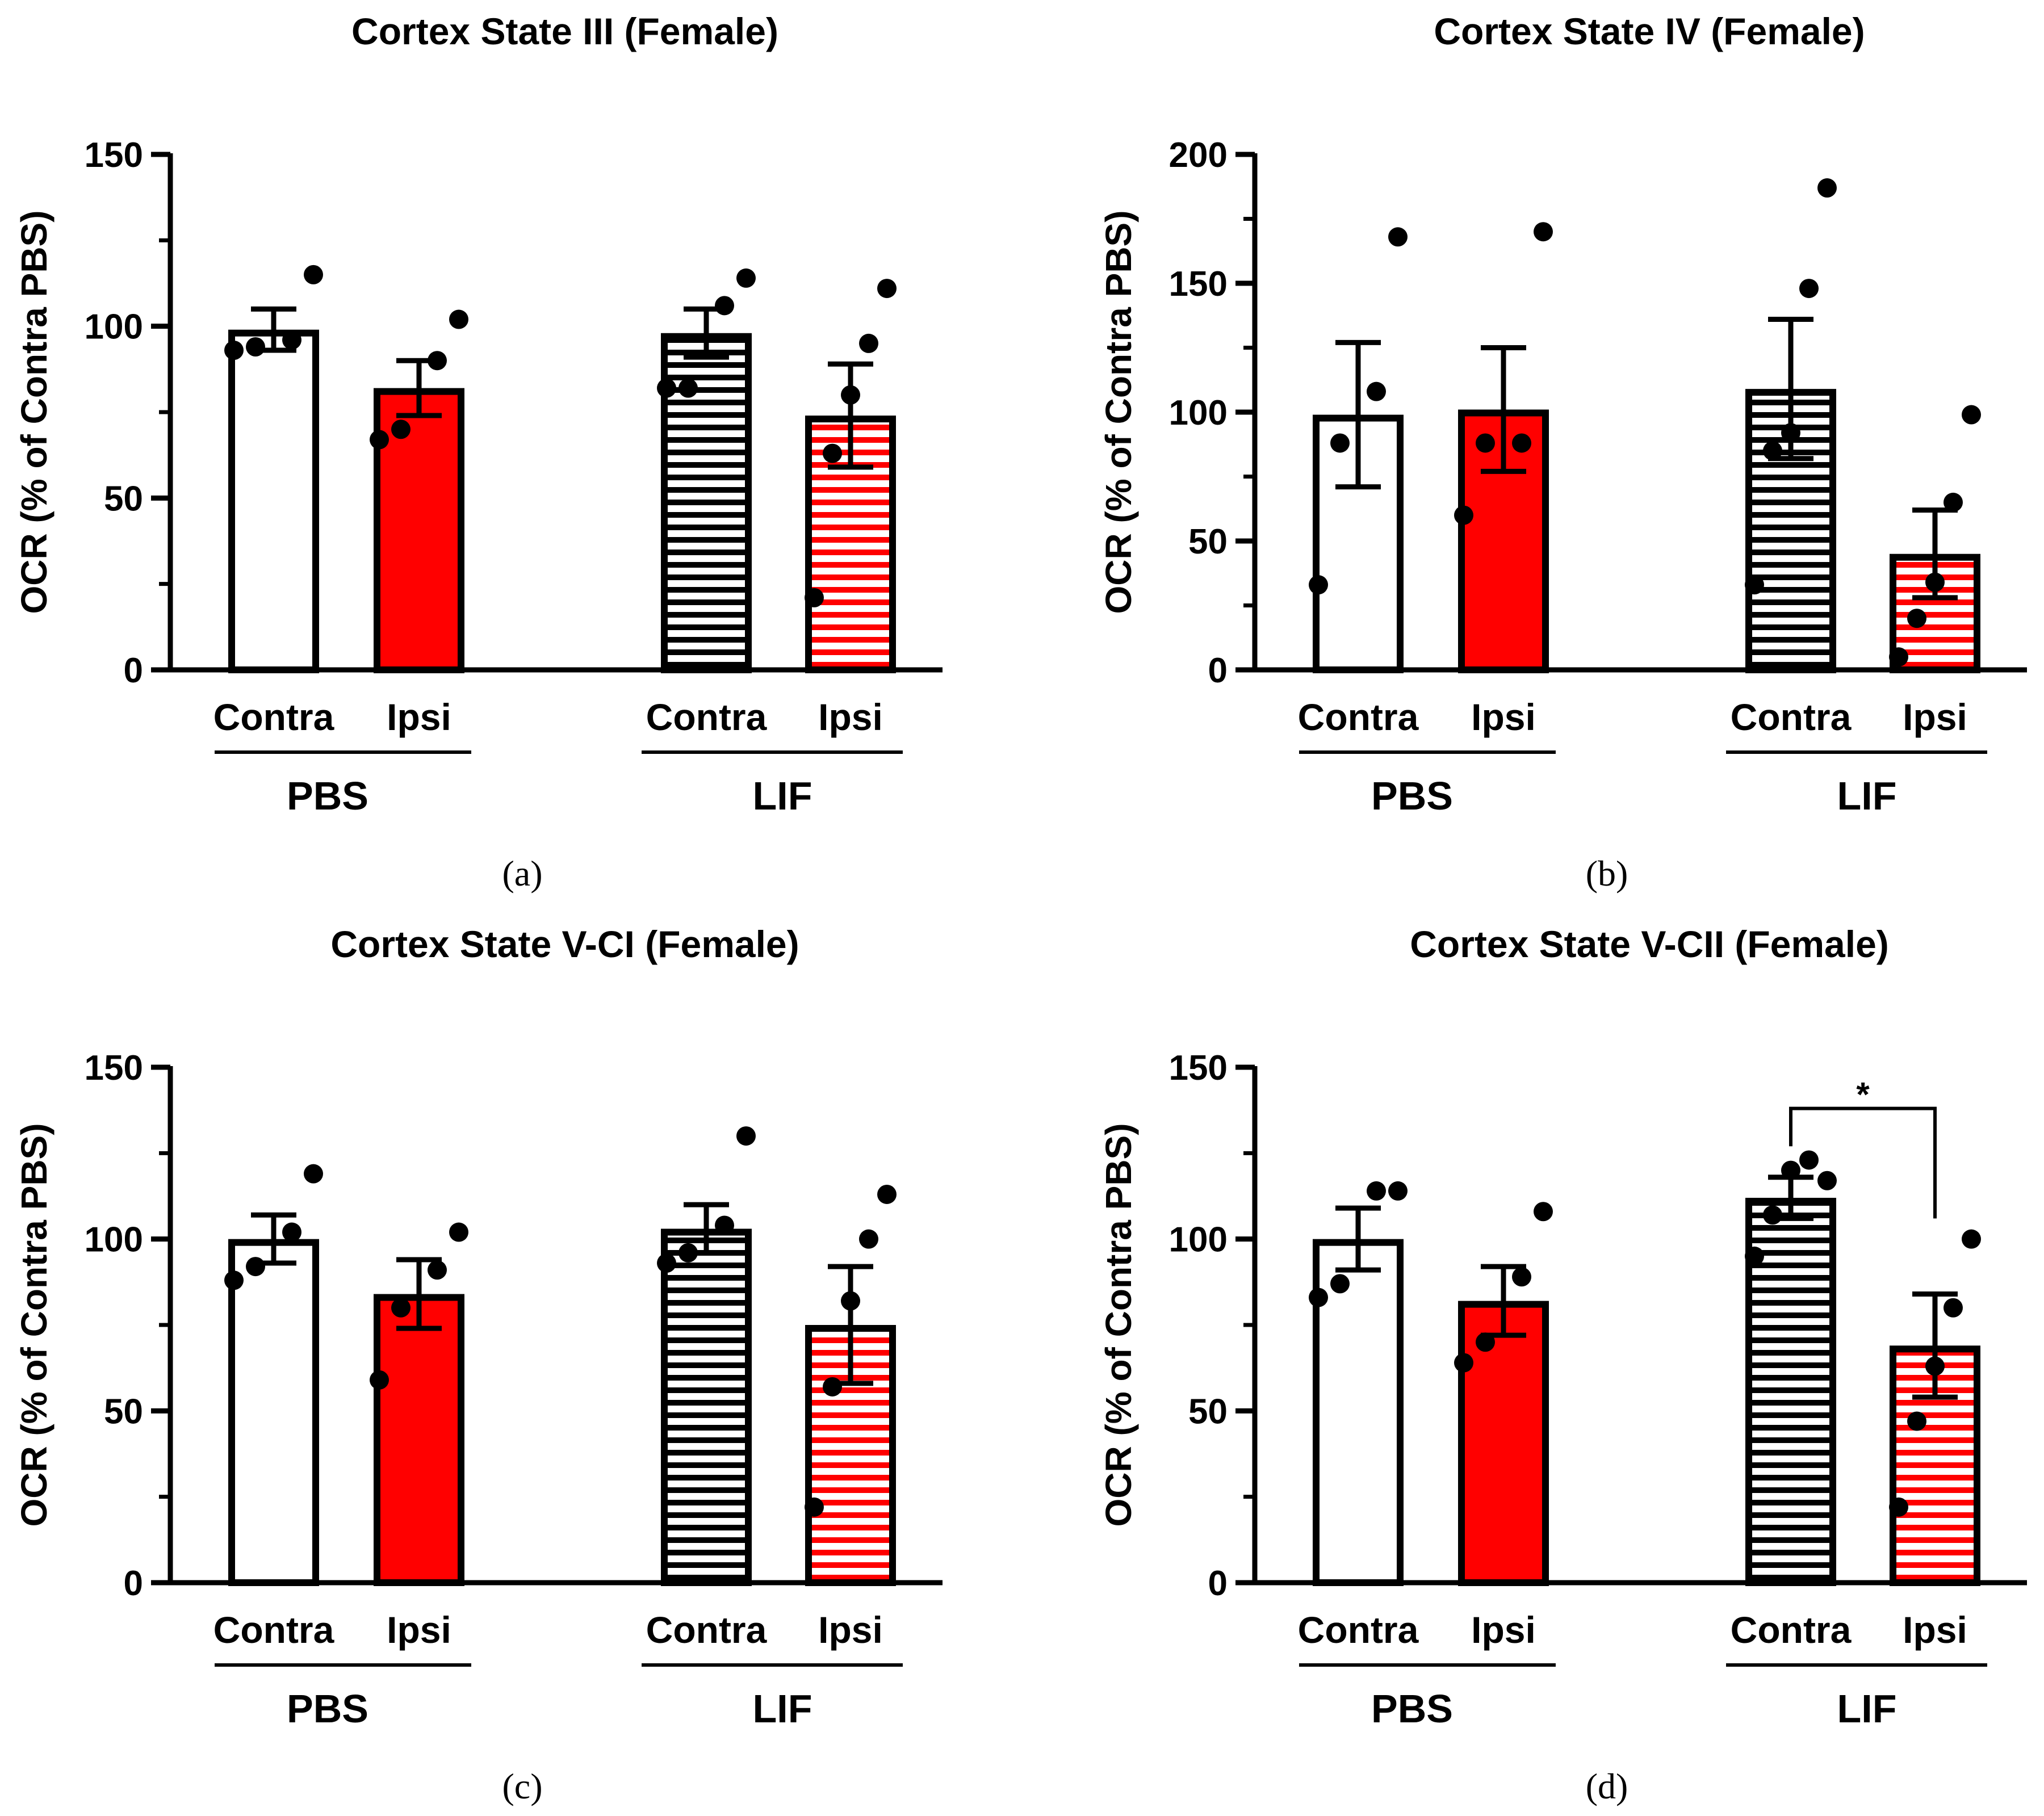 The width and height of the screenshot is (2044, 1816). What do you see at coordinates (1650, 944) in the screenshot?
I see `chart-title: Cortex State V-CII (Female)` at bounding box center [1650, 944].